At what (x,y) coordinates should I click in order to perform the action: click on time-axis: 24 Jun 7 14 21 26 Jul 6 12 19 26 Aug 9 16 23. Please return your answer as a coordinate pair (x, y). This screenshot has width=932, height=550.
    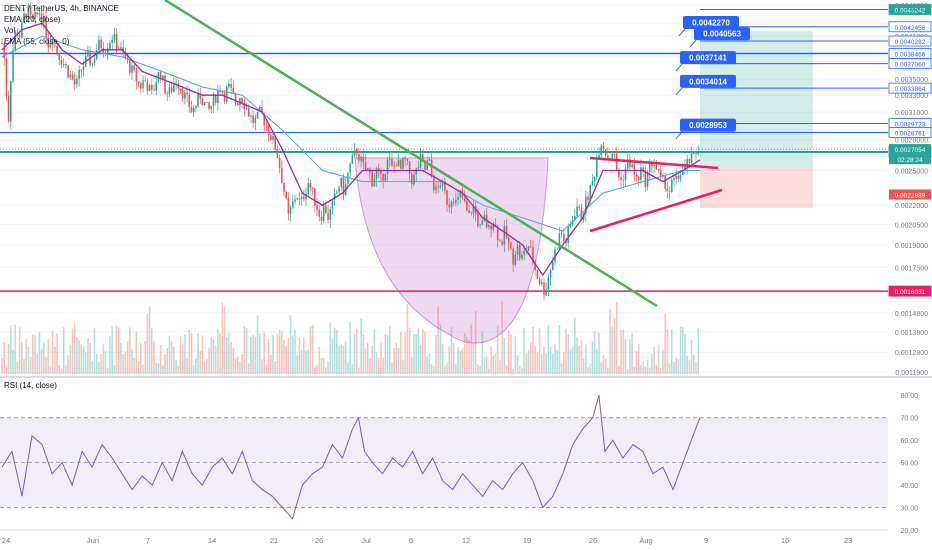
    Looking at the image, I should click on (427, 540).